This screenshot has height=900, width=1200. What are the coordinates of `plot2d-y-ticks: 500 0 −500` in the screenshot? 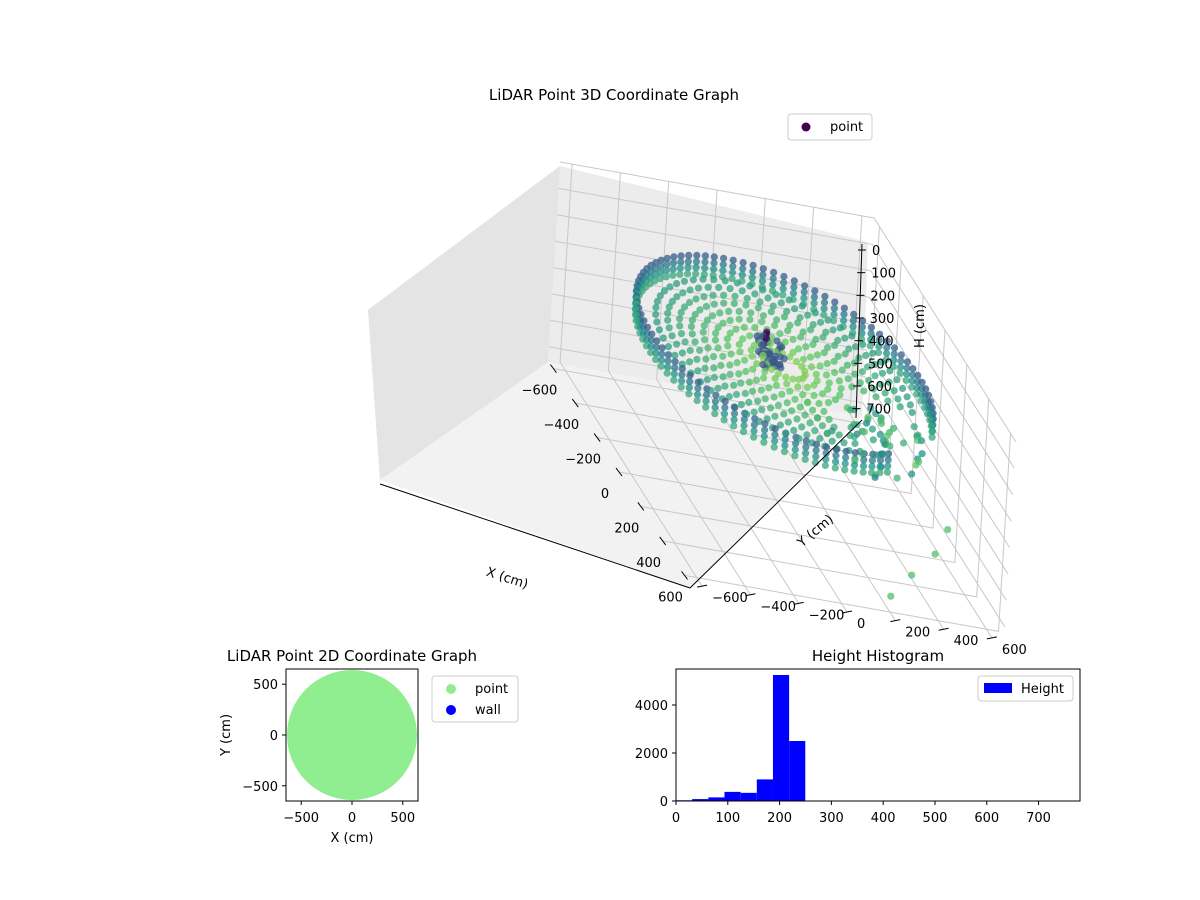 It's located at (264, 736).